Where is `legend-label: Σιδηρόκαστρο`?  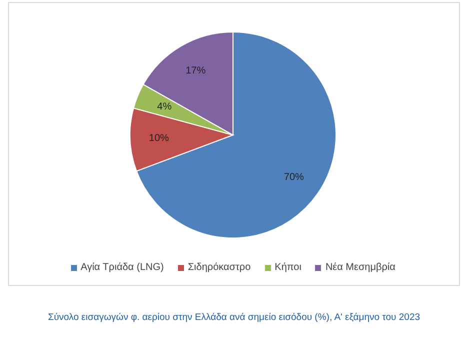 legend-label: Σιδηρόκαστρο is located at coordinates (219, 267).